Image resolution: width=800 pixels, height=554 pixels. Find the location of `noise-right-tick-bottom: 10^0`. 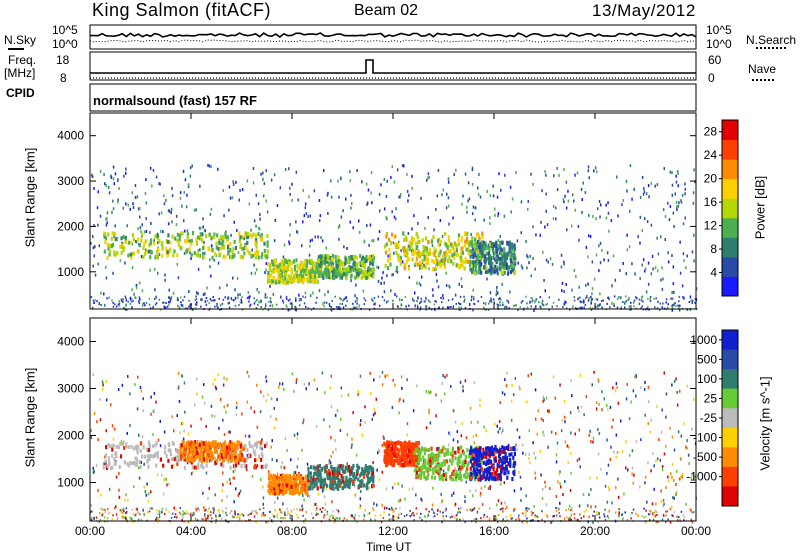

noise-right-tick-bottom: 10^0 is located at coordinates (719, 44).